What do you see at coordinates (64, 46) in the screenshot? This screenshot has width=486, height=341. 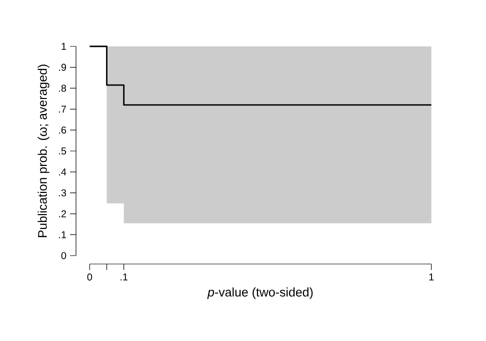 I see `y-tick-label: 1` at bounding box center [64, 46].